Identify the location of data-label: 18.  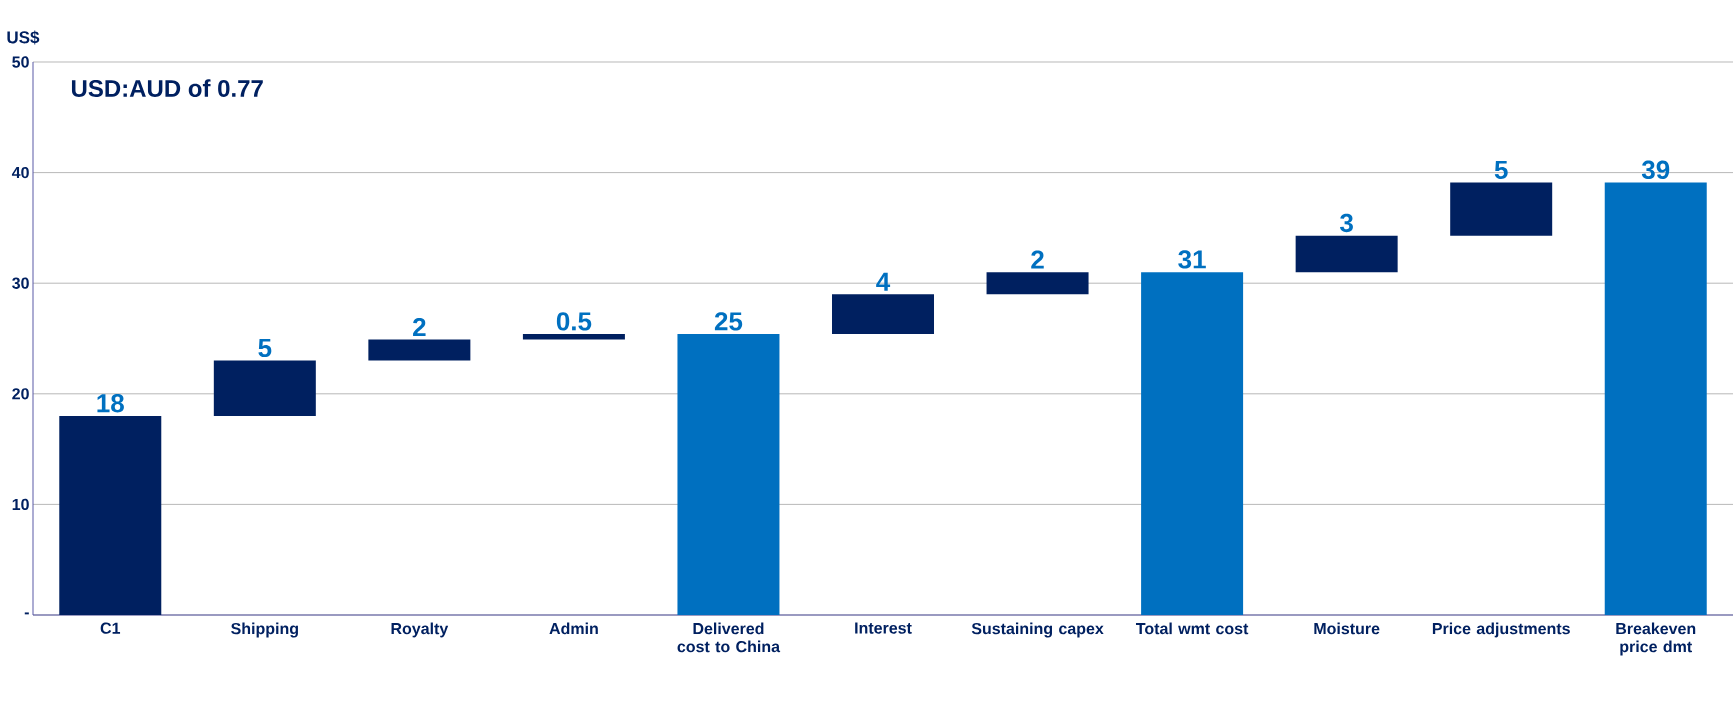
(110, 403).